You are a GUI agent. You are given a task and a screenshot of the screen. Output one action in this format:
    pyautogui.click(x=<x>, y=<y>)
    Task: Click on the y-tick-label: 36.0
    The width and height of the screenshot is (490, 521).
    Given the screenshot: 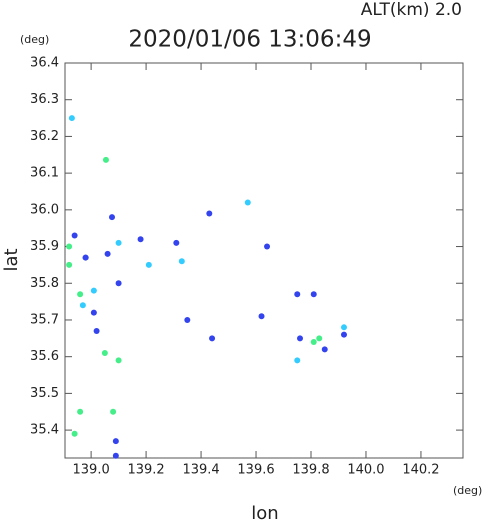 What is the action you would take?
    pyautogui.click(x=44, y=209)
    